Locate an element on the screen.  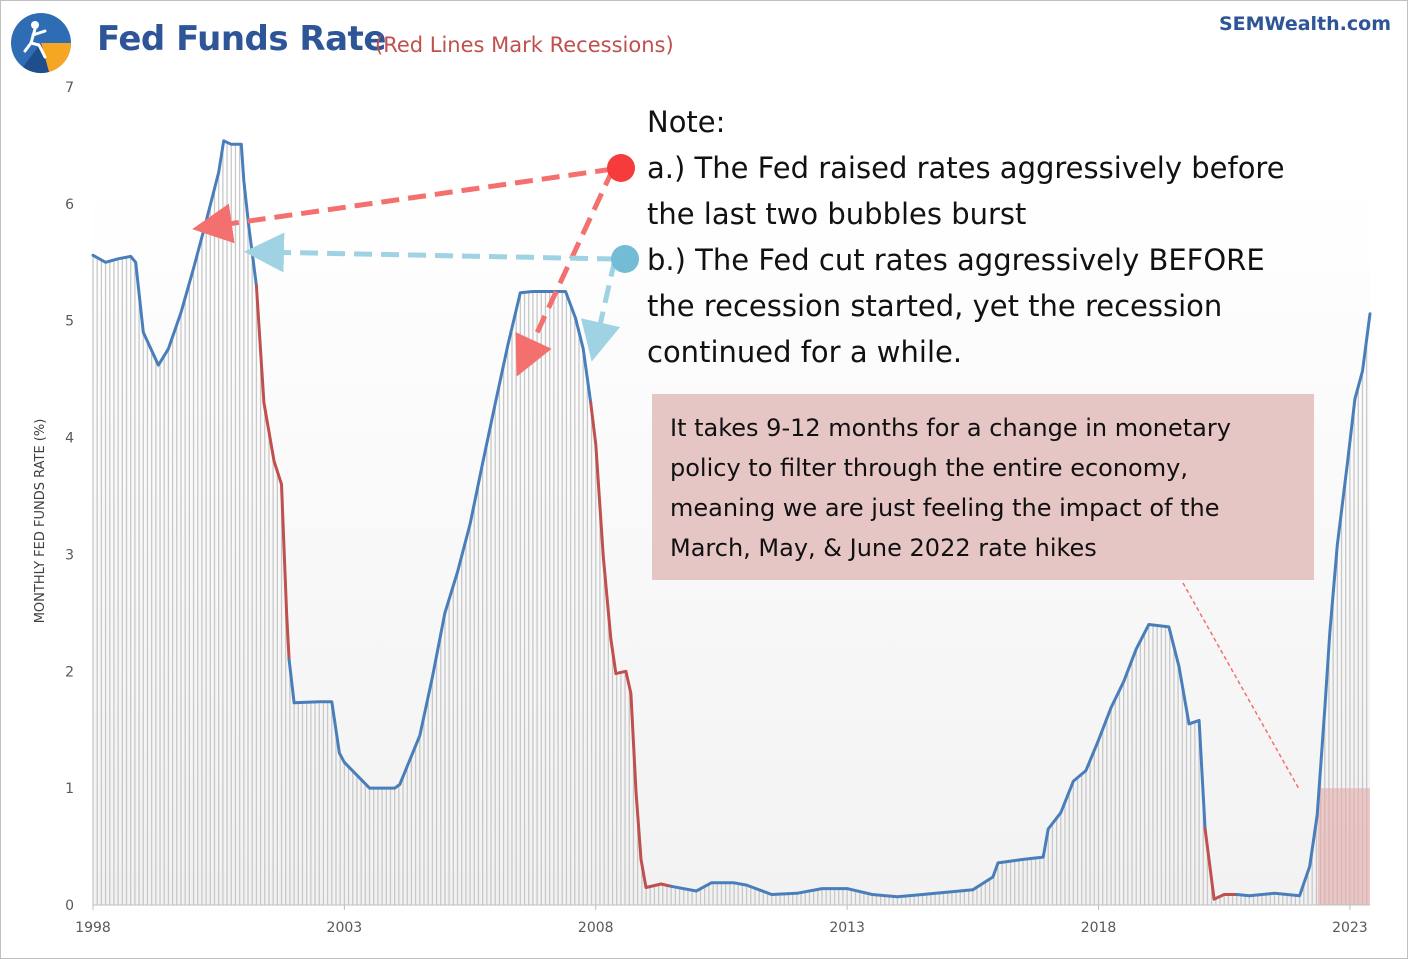
blue-dot is located at coordinates (625, 259).